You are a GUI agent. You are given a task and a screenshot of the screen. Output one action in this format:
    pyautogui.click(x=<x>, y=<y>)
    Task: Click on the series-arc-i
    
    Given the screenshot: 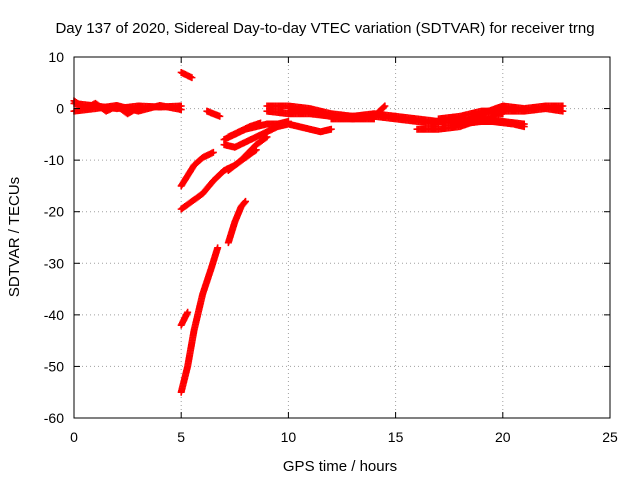 What is the action you would take?
    pyautogui.click(x=199, y=320)
    